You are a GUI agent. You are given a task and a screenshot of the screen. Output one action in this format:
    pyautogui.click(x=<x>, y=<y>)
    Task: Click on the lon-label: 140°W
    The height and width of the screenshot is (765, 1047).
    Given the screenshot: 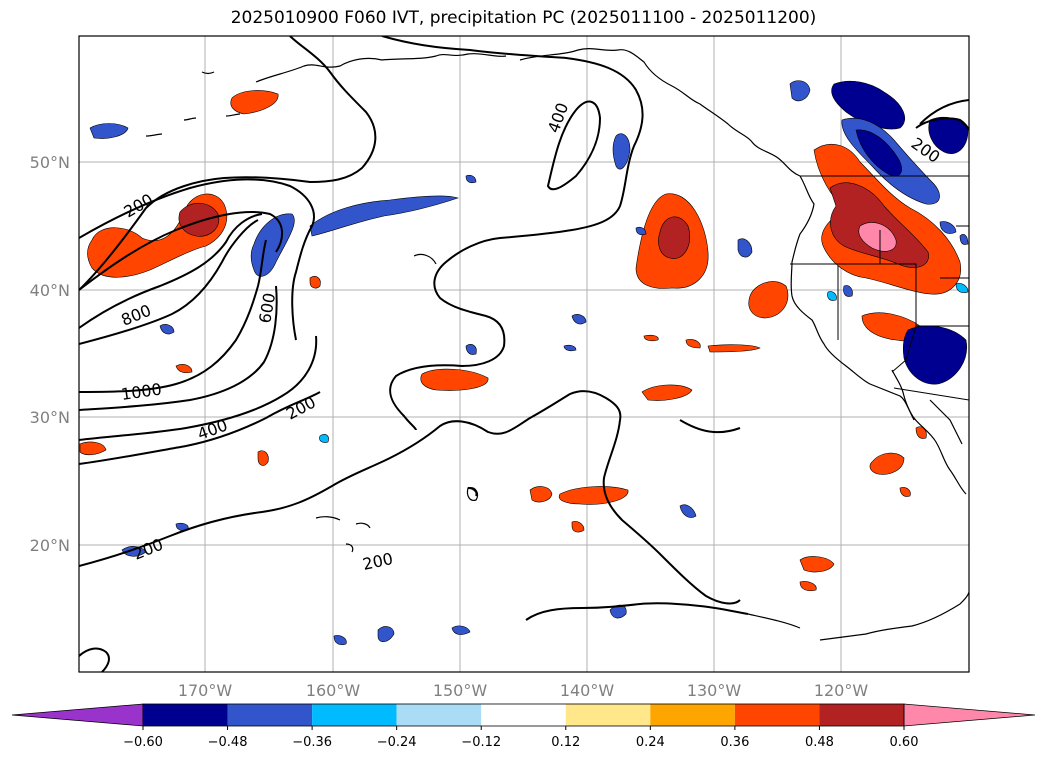 What is the action you would take?
    pyautogui.click(x=587, y=690)
    